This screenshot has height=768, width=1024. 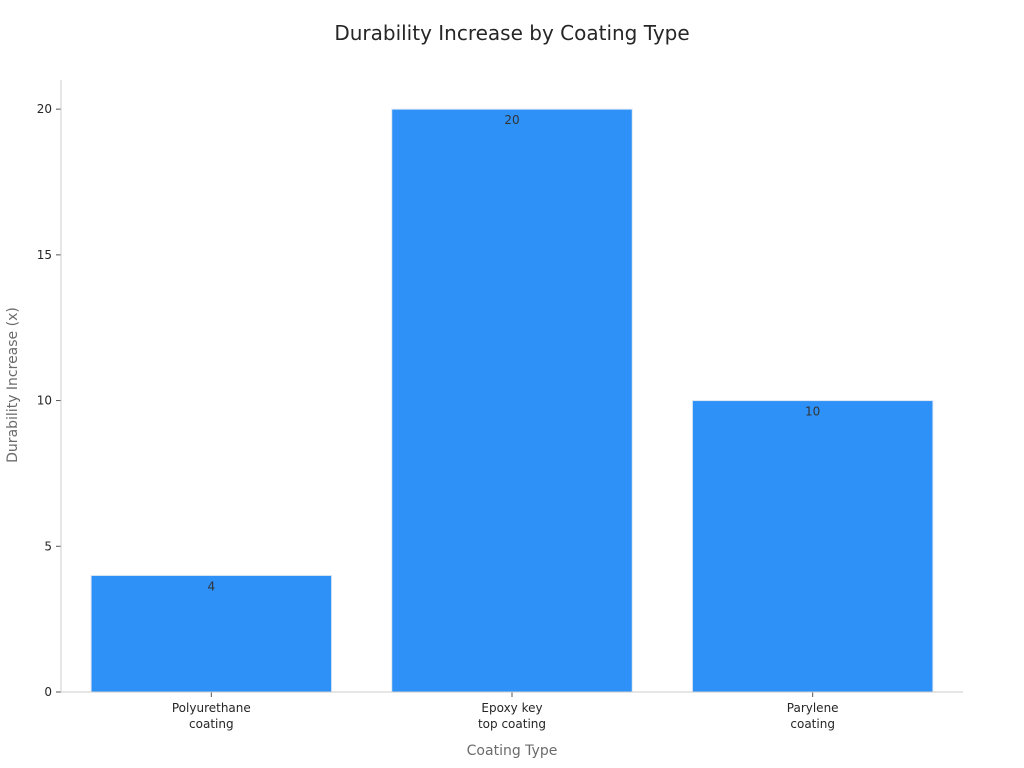 What do you see at coordinates (512, 716) in the screenshot?
I see `x-tick-label: Epoxy key top coating` at bounding box center [512, 716].